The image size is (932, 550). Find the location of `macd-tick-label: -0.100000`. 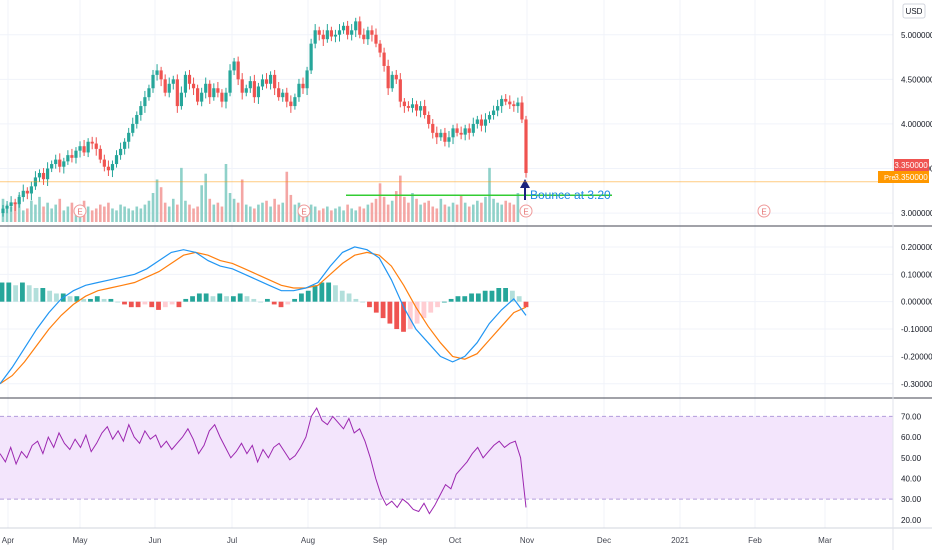

macd-tick-label: -0.100000 is located at coordinates (916, 329).